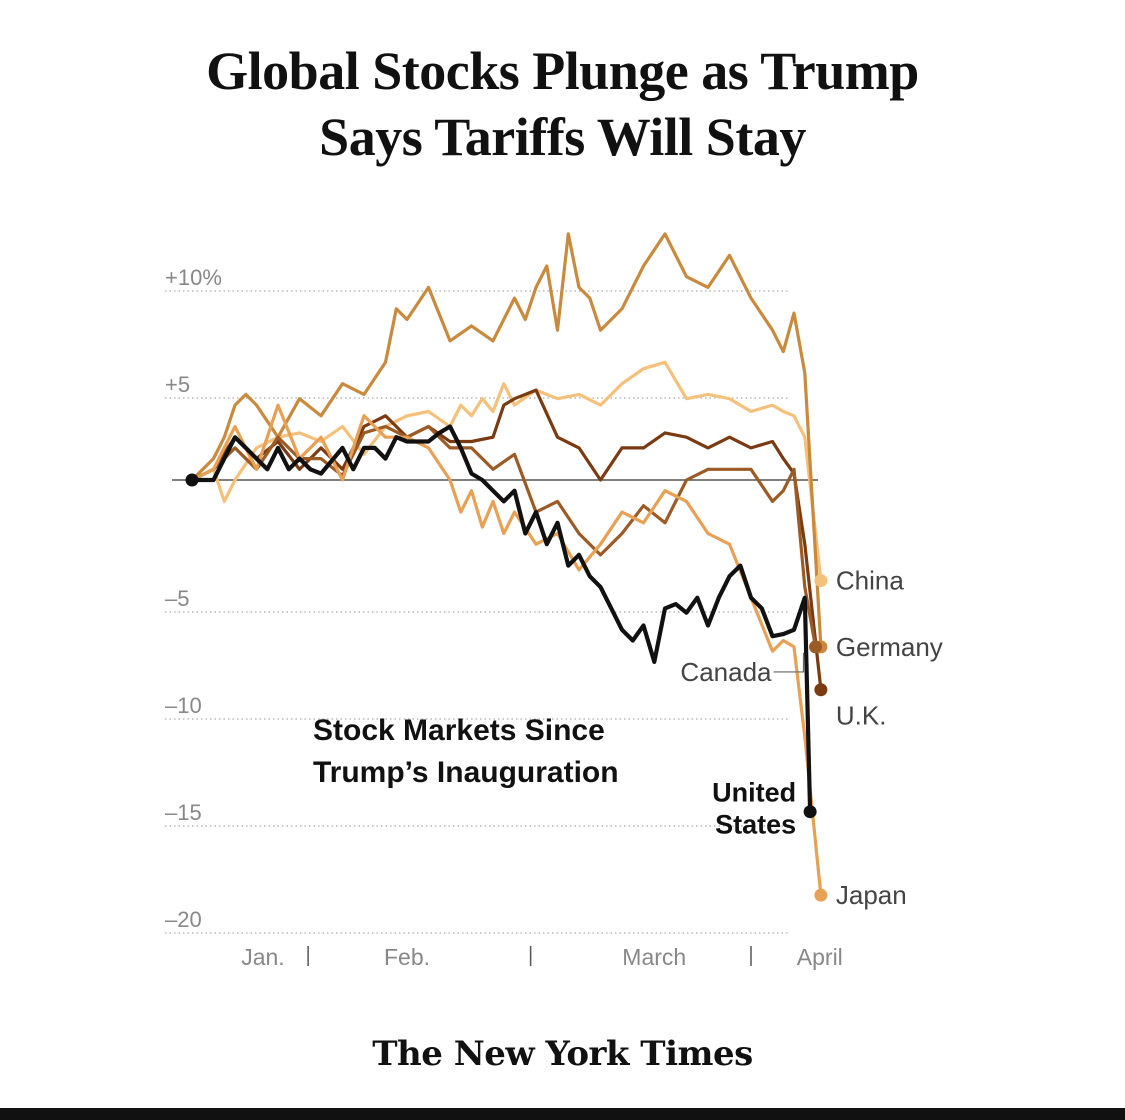 This screenshot has width=1125, height=1120. What do you see at coordinates (654, 957) in the screenshot?
I see `x-tick-label: March` at bounding box center [654, 957].